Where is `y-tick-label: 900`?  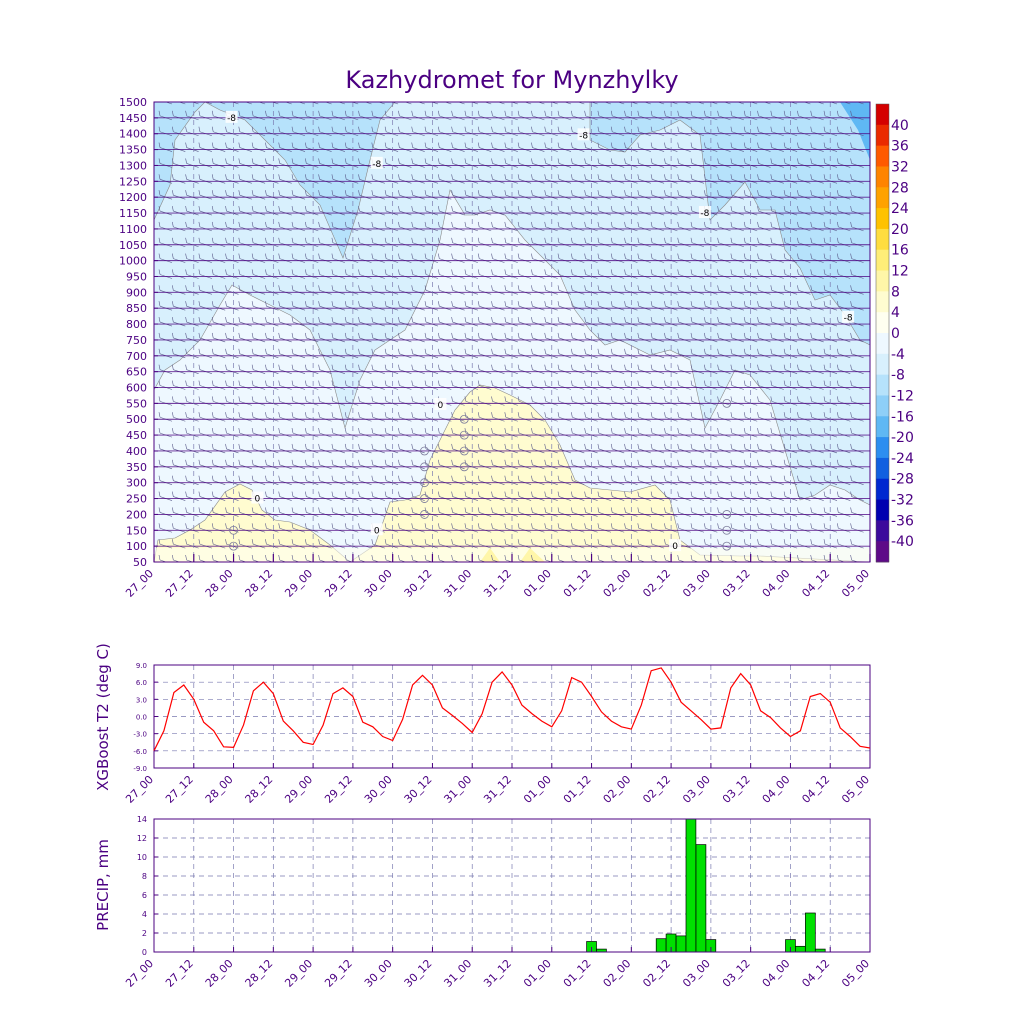 y-tick-label: 900 is located at coordinates (136, 292).